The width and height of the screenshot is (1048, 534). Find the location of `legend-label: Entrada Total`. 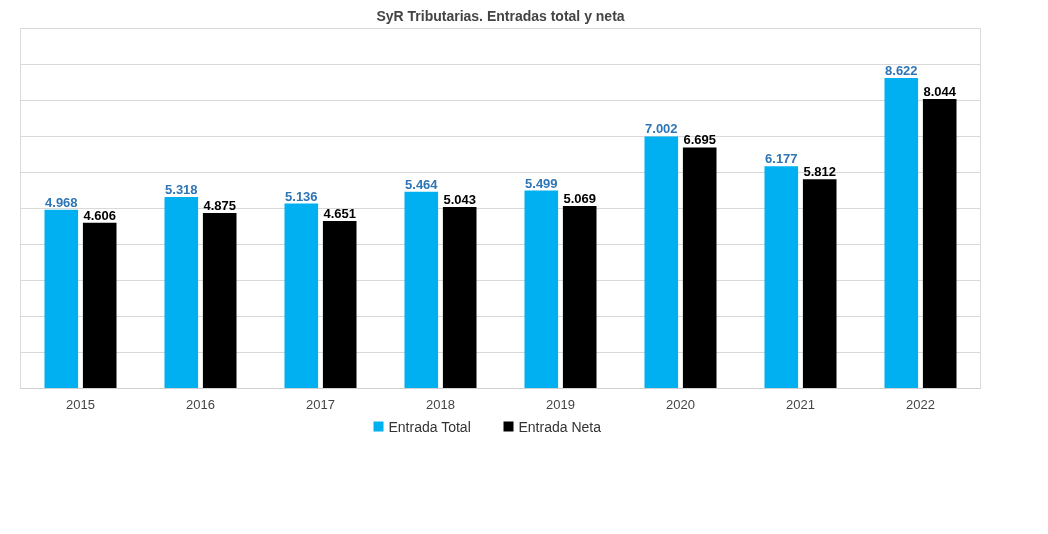

legend-label: Entrada Total is located at coordinates (429, 426).